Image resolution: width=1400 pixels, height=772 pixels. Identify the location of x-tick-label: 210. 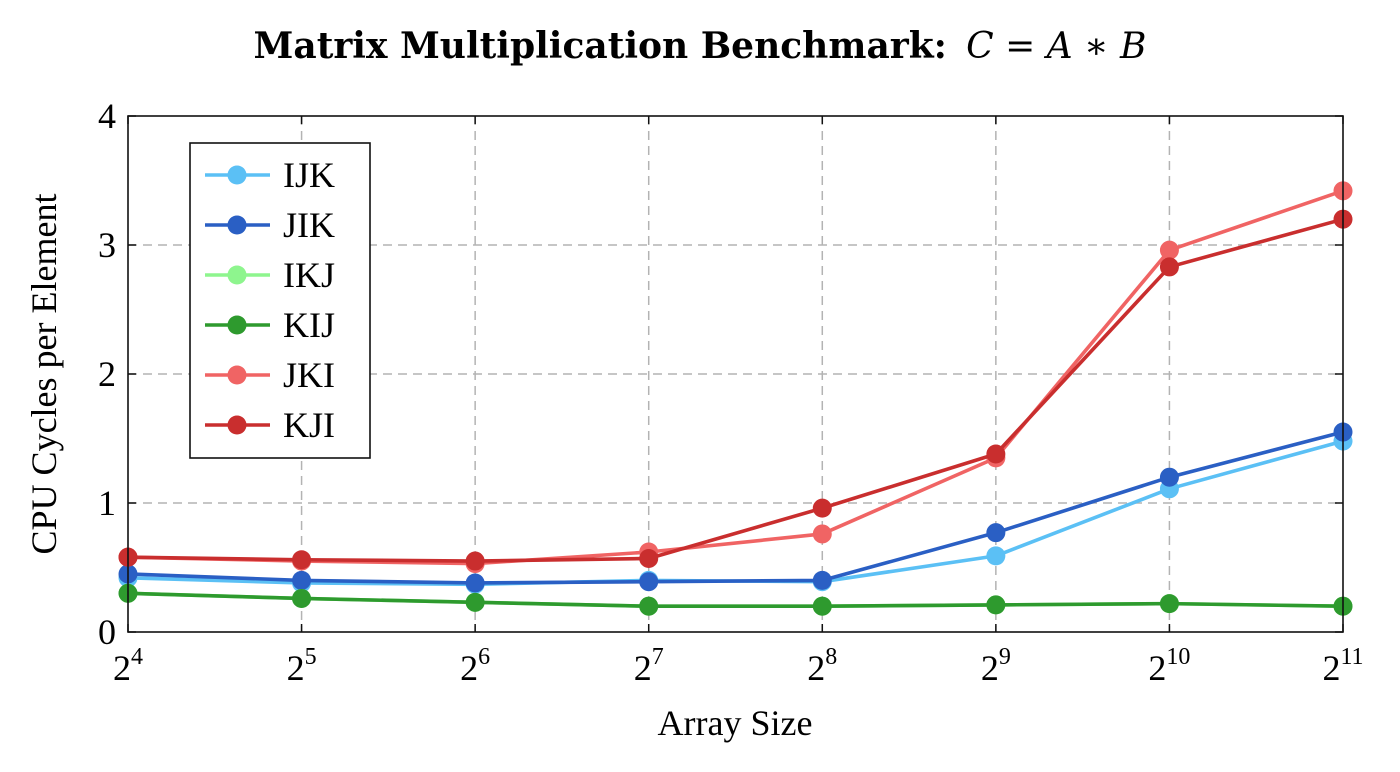
(1169, 666).